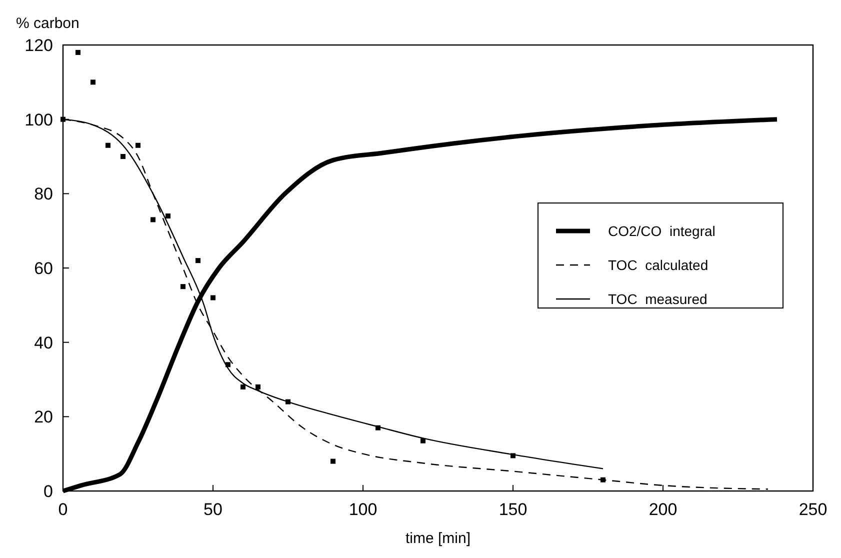 This screenshot has height=558, width=841. Describe the element at coordinates (513, 509) in the screenshot. I see `x-tick-label: 150` at that location.